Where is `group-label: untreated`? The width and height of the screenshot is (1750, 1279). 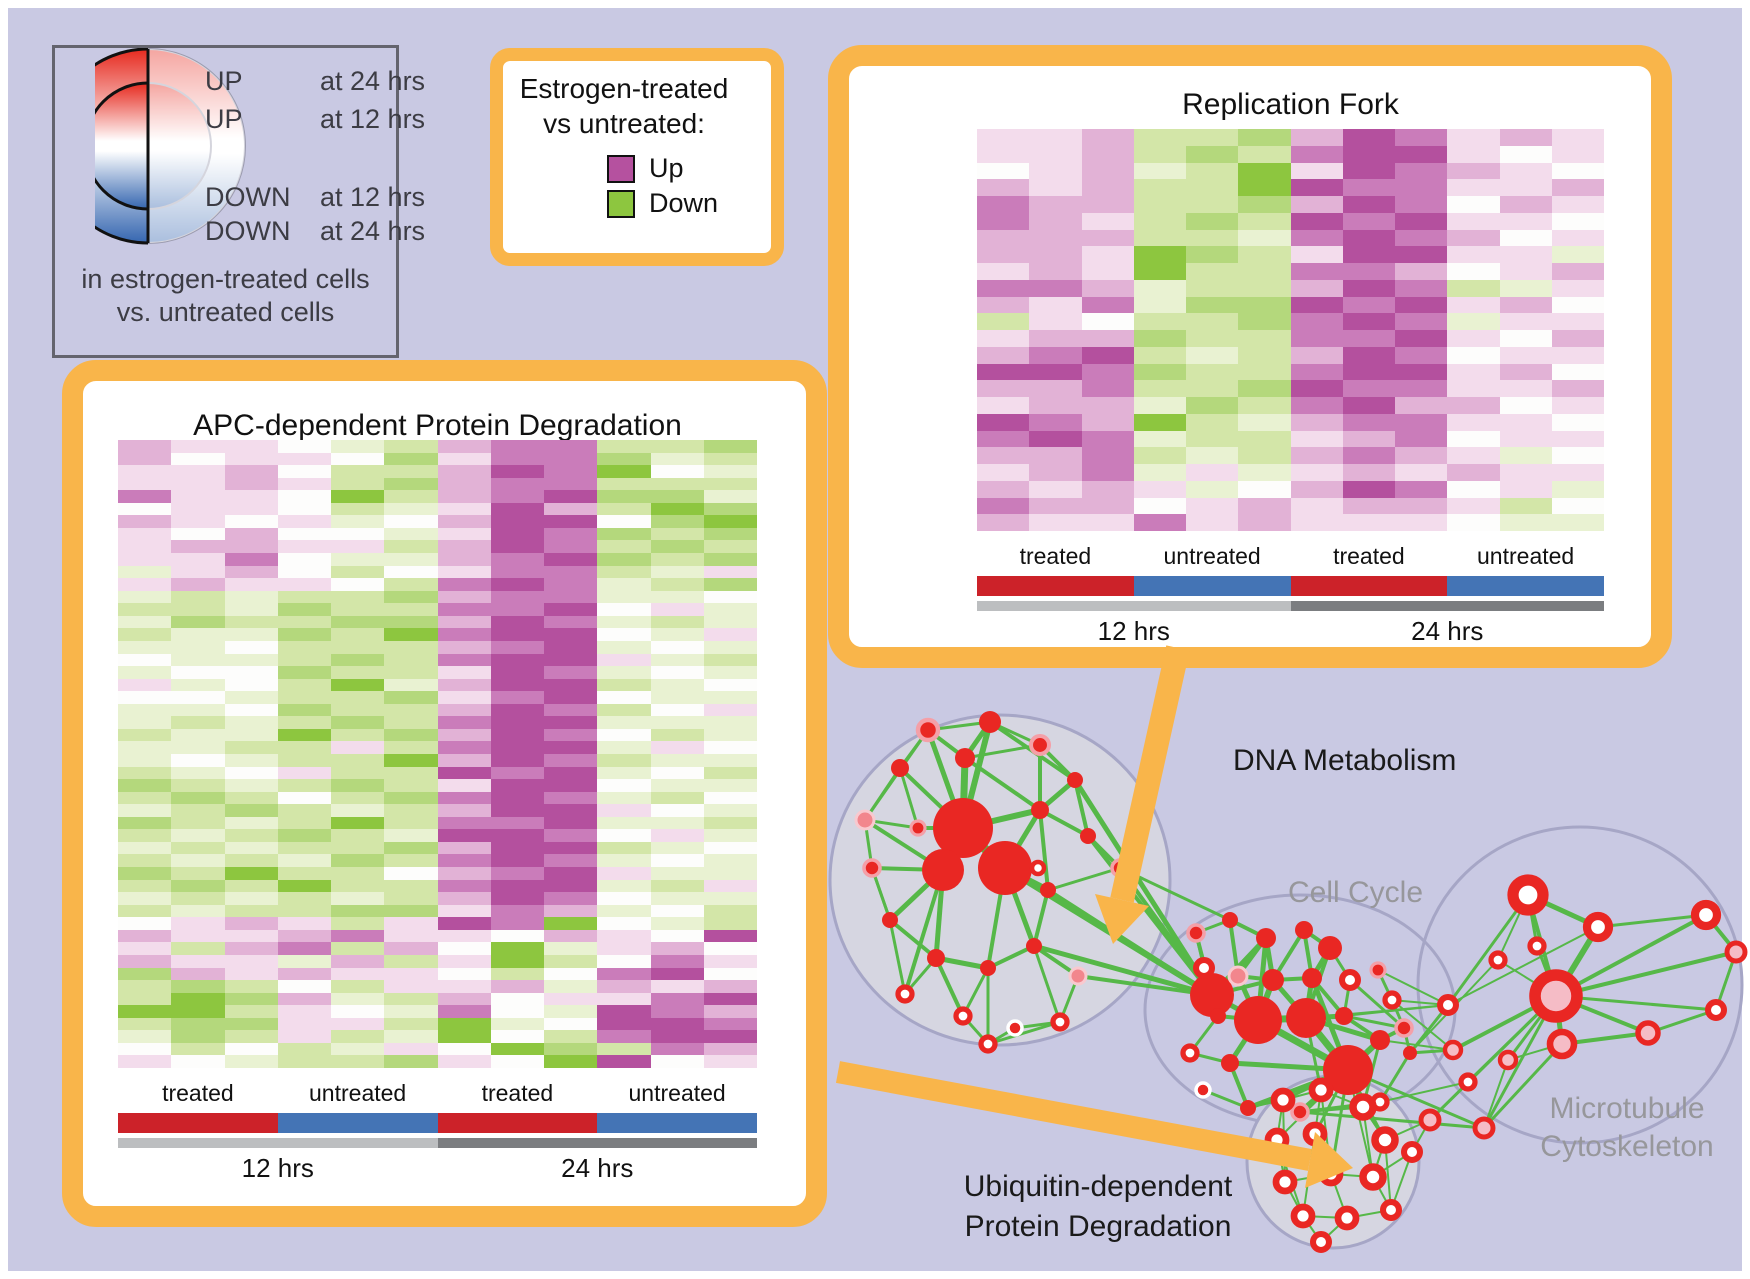
group-label: untreated is located at coordinates (358, 1093).